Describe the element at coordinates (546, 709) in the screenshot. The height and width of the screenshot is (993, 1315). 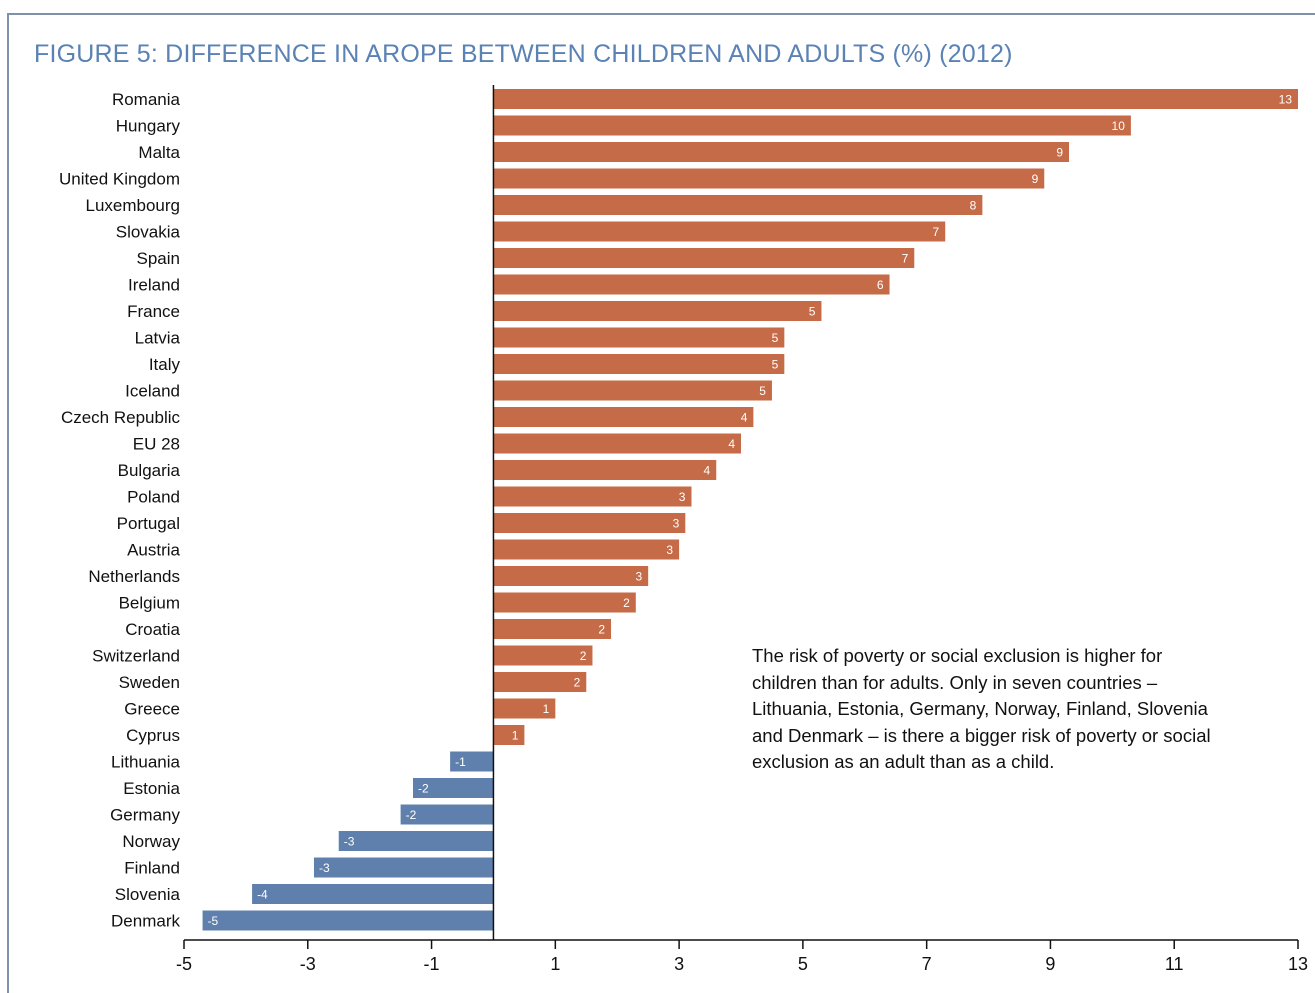
I see `value-label-greece: 1` at that location.